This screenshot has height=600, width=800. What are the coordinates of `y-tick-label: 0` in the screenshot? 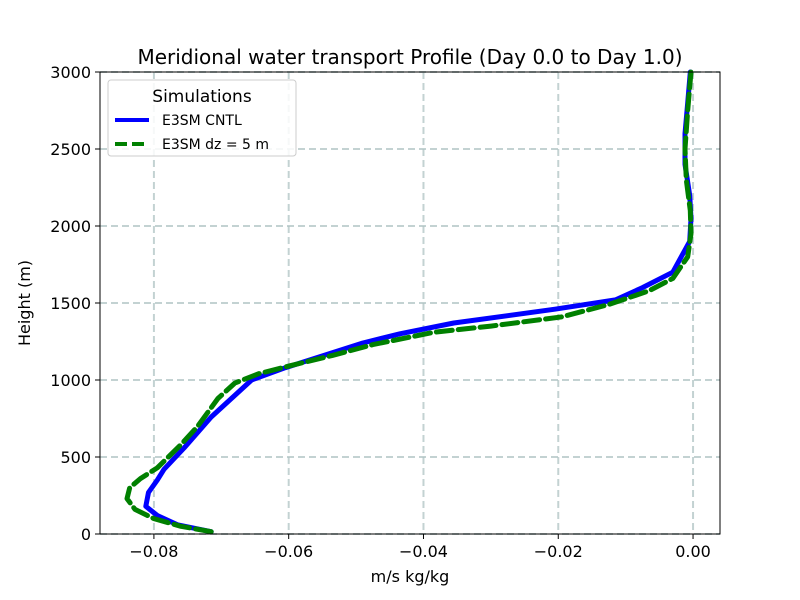 It's located at (86, 534).